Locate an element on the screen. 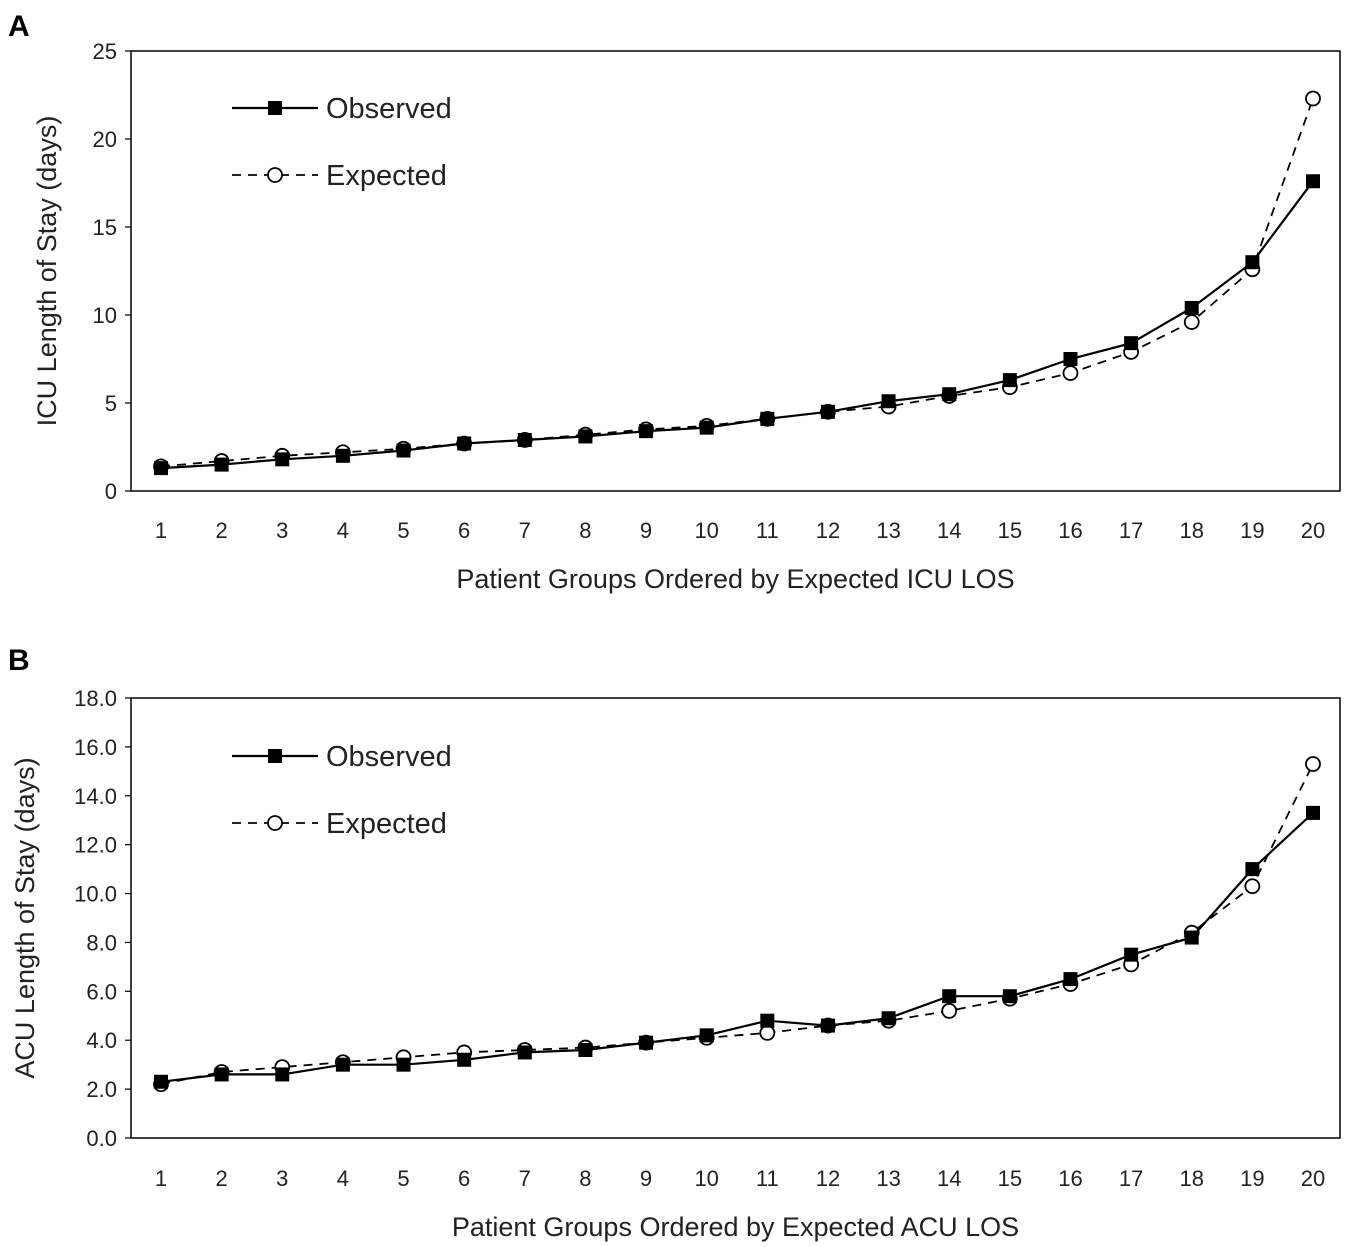  x-tick-label: 20 is located at coordinates (1313, 1178).